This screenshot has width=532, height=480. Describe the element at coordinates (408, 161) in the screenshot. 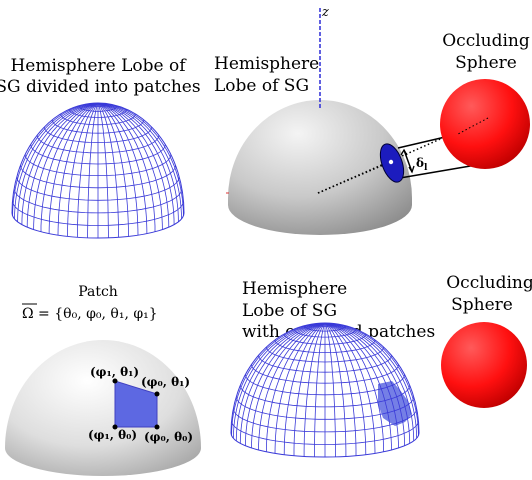

I see `delta-arrow` at that location.